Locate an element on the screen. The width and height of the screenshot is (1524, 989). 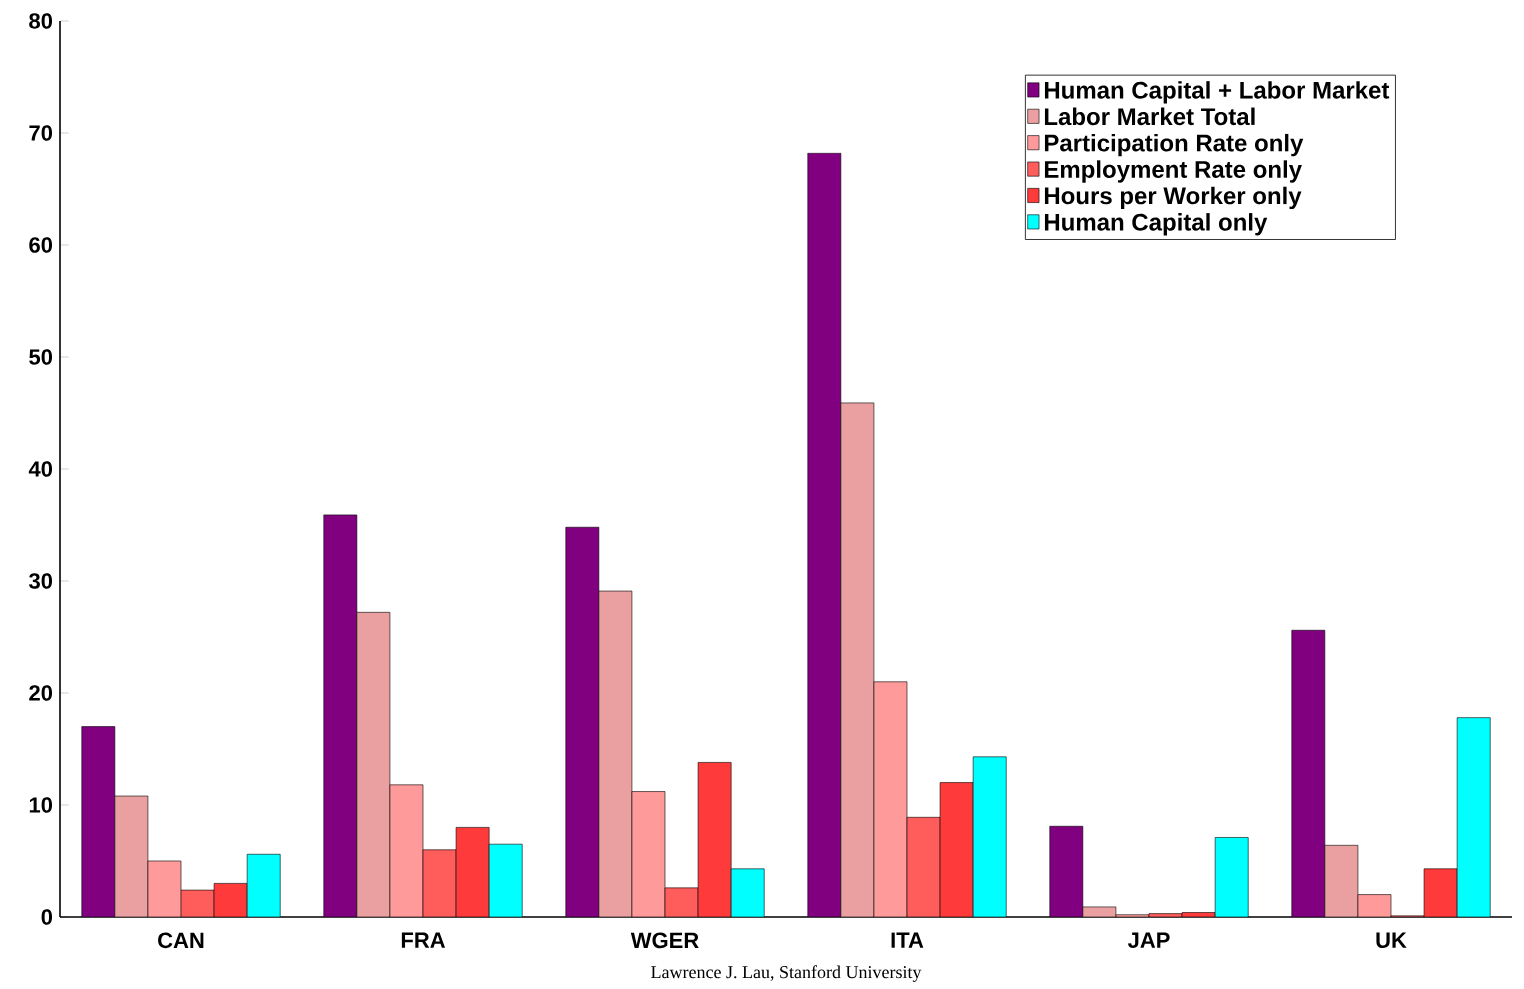
y-tick-label: 30 is located at coordinates (40, 581).